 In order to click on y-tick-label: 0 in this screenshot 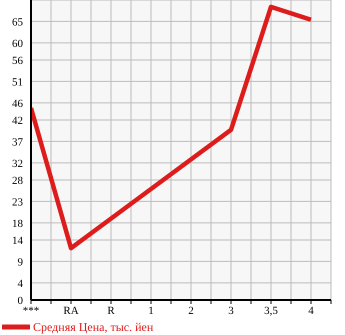, I will do `click(21, 300)`.